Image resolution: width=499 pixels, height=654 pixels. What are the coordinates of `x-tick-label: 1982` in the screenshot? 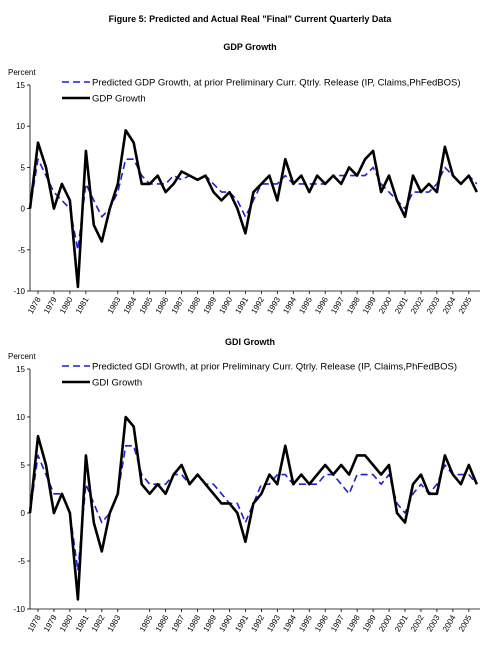 It's located at (98, 623).